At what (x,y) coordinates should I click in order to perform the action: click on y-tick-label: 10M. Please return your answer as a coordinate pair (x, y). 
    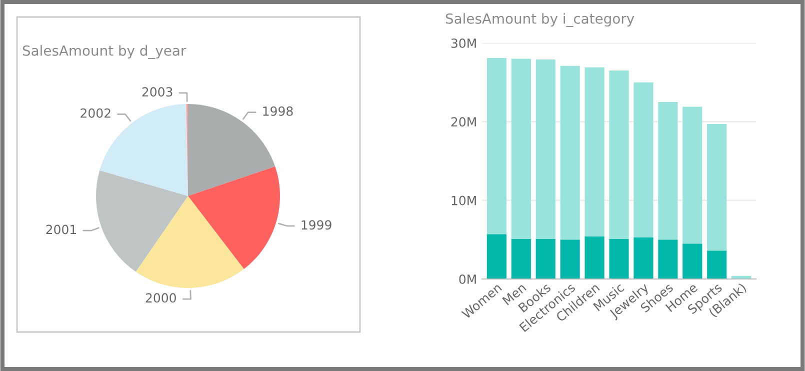
    Looking at the image, I should click on (464, 201).